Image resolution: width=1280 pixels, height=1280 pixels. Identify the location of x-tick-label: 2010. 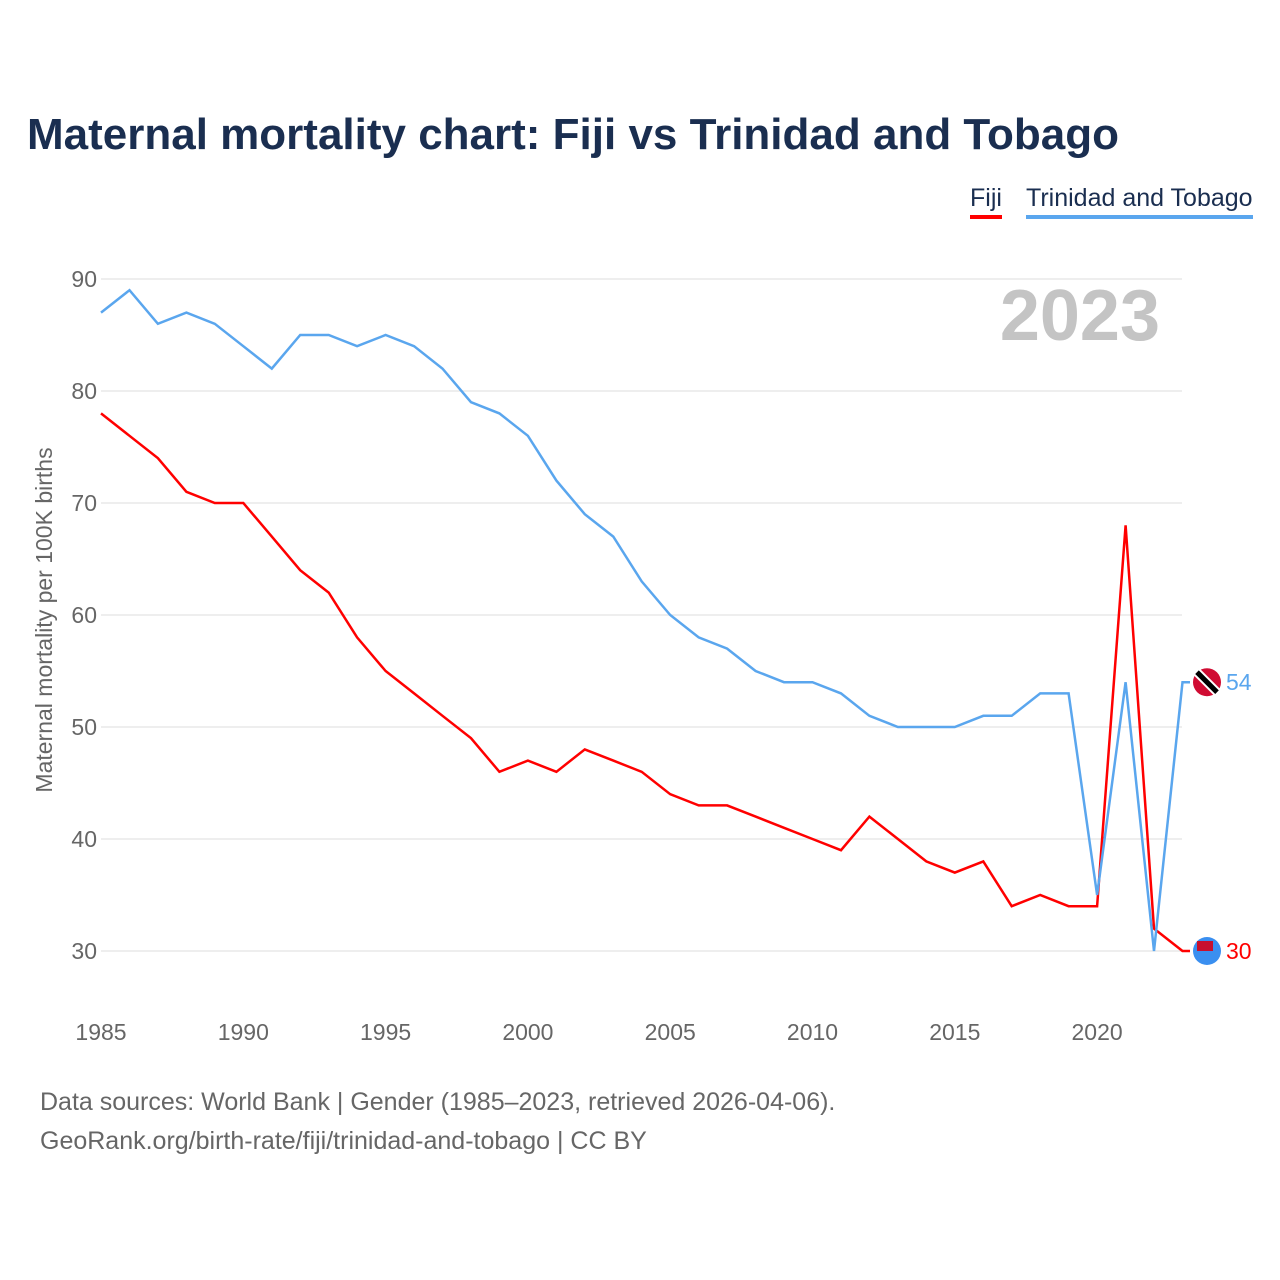
(812, 1032).